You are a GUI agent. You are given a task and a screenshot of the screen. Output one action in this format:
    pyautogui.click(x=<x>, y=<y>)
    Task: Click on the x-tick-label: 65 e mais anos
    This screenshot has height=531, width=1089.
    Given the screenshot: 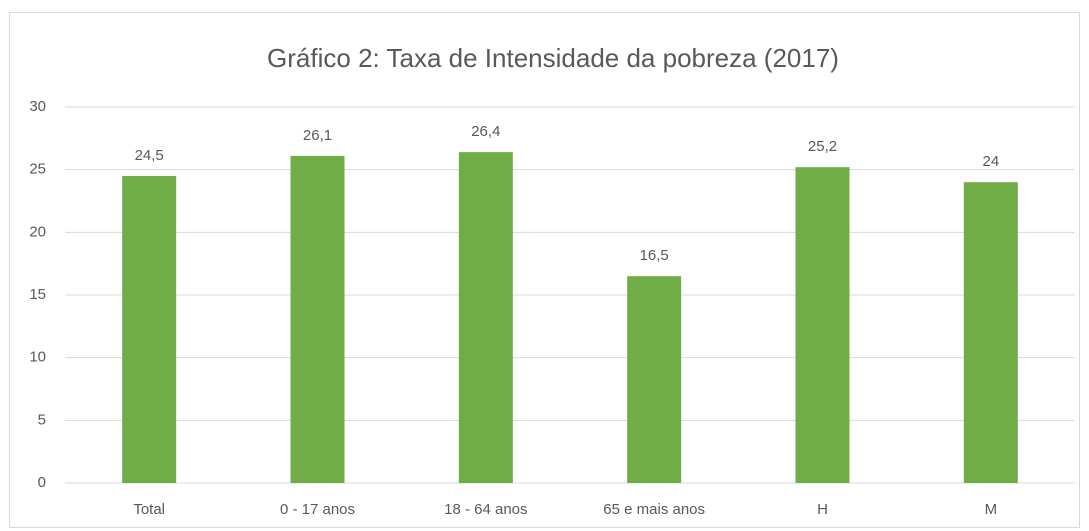 What is the action you would take?
    pyautogui.click(x=654, y=509)
    